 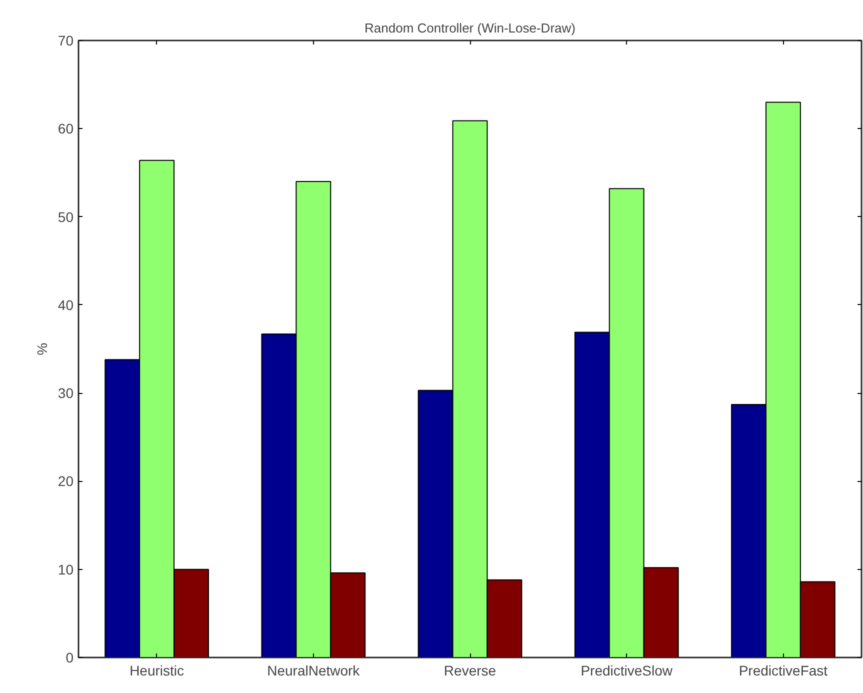 I want to click on y-tick-label: 70, so click(x=66, y=40).